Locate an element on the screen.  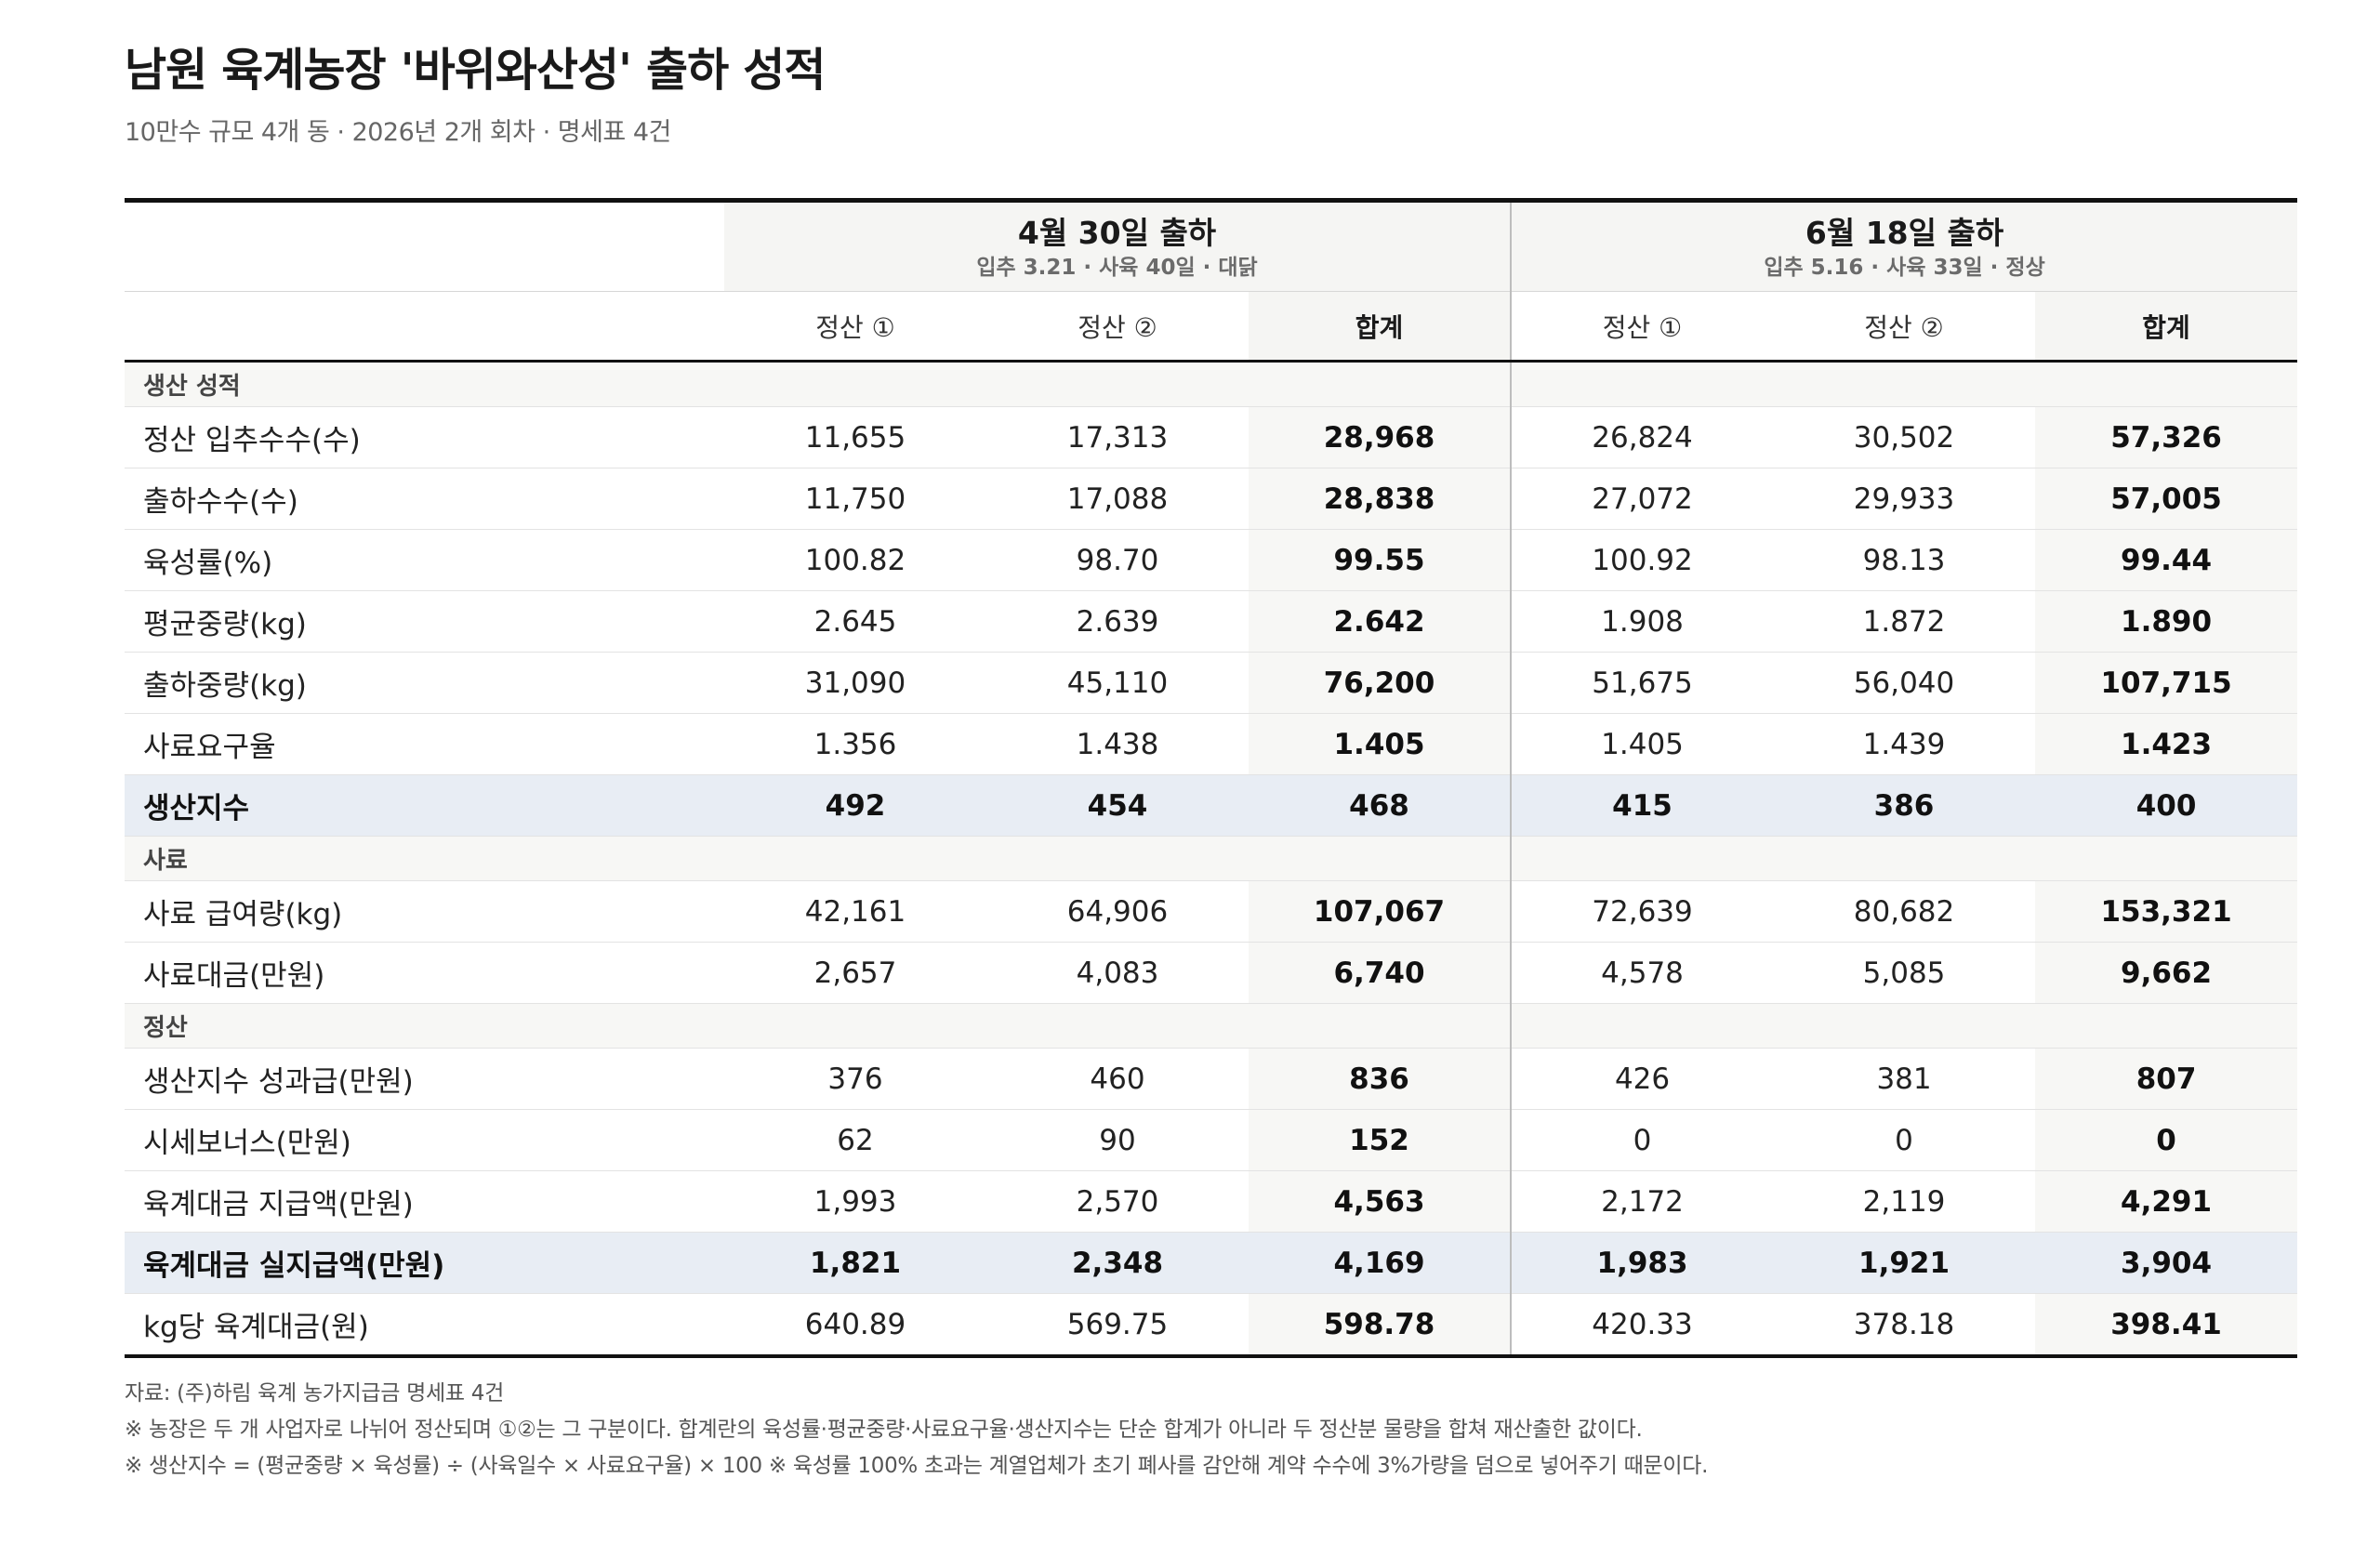
value-cell: 492 is located at coordinates (855, 805).